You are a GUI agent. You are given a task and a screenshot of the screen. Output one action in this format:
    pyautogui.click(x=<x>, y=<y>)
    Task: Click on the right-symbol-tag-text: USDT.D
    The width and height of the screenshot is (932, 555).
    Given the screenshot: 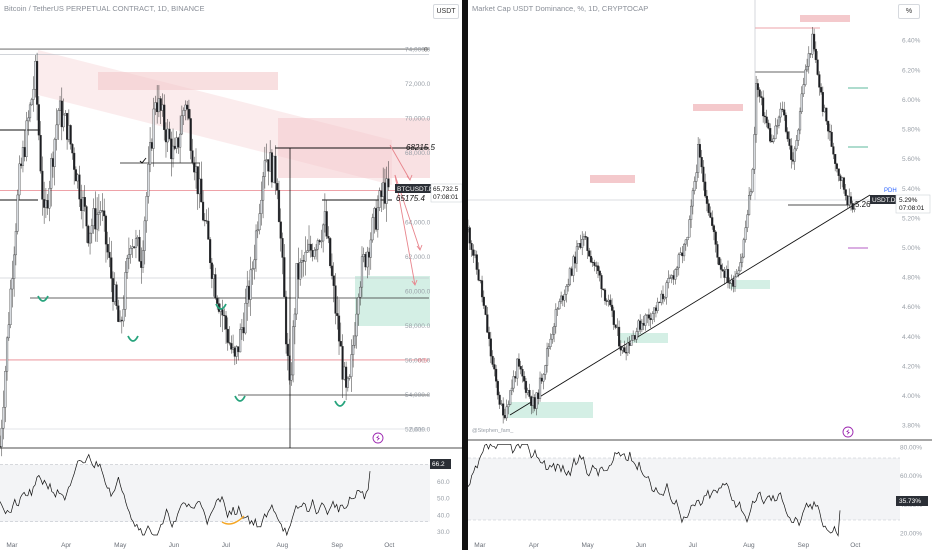 What is the action you would take?
    pyautogui.click(x=884, y=200)
    